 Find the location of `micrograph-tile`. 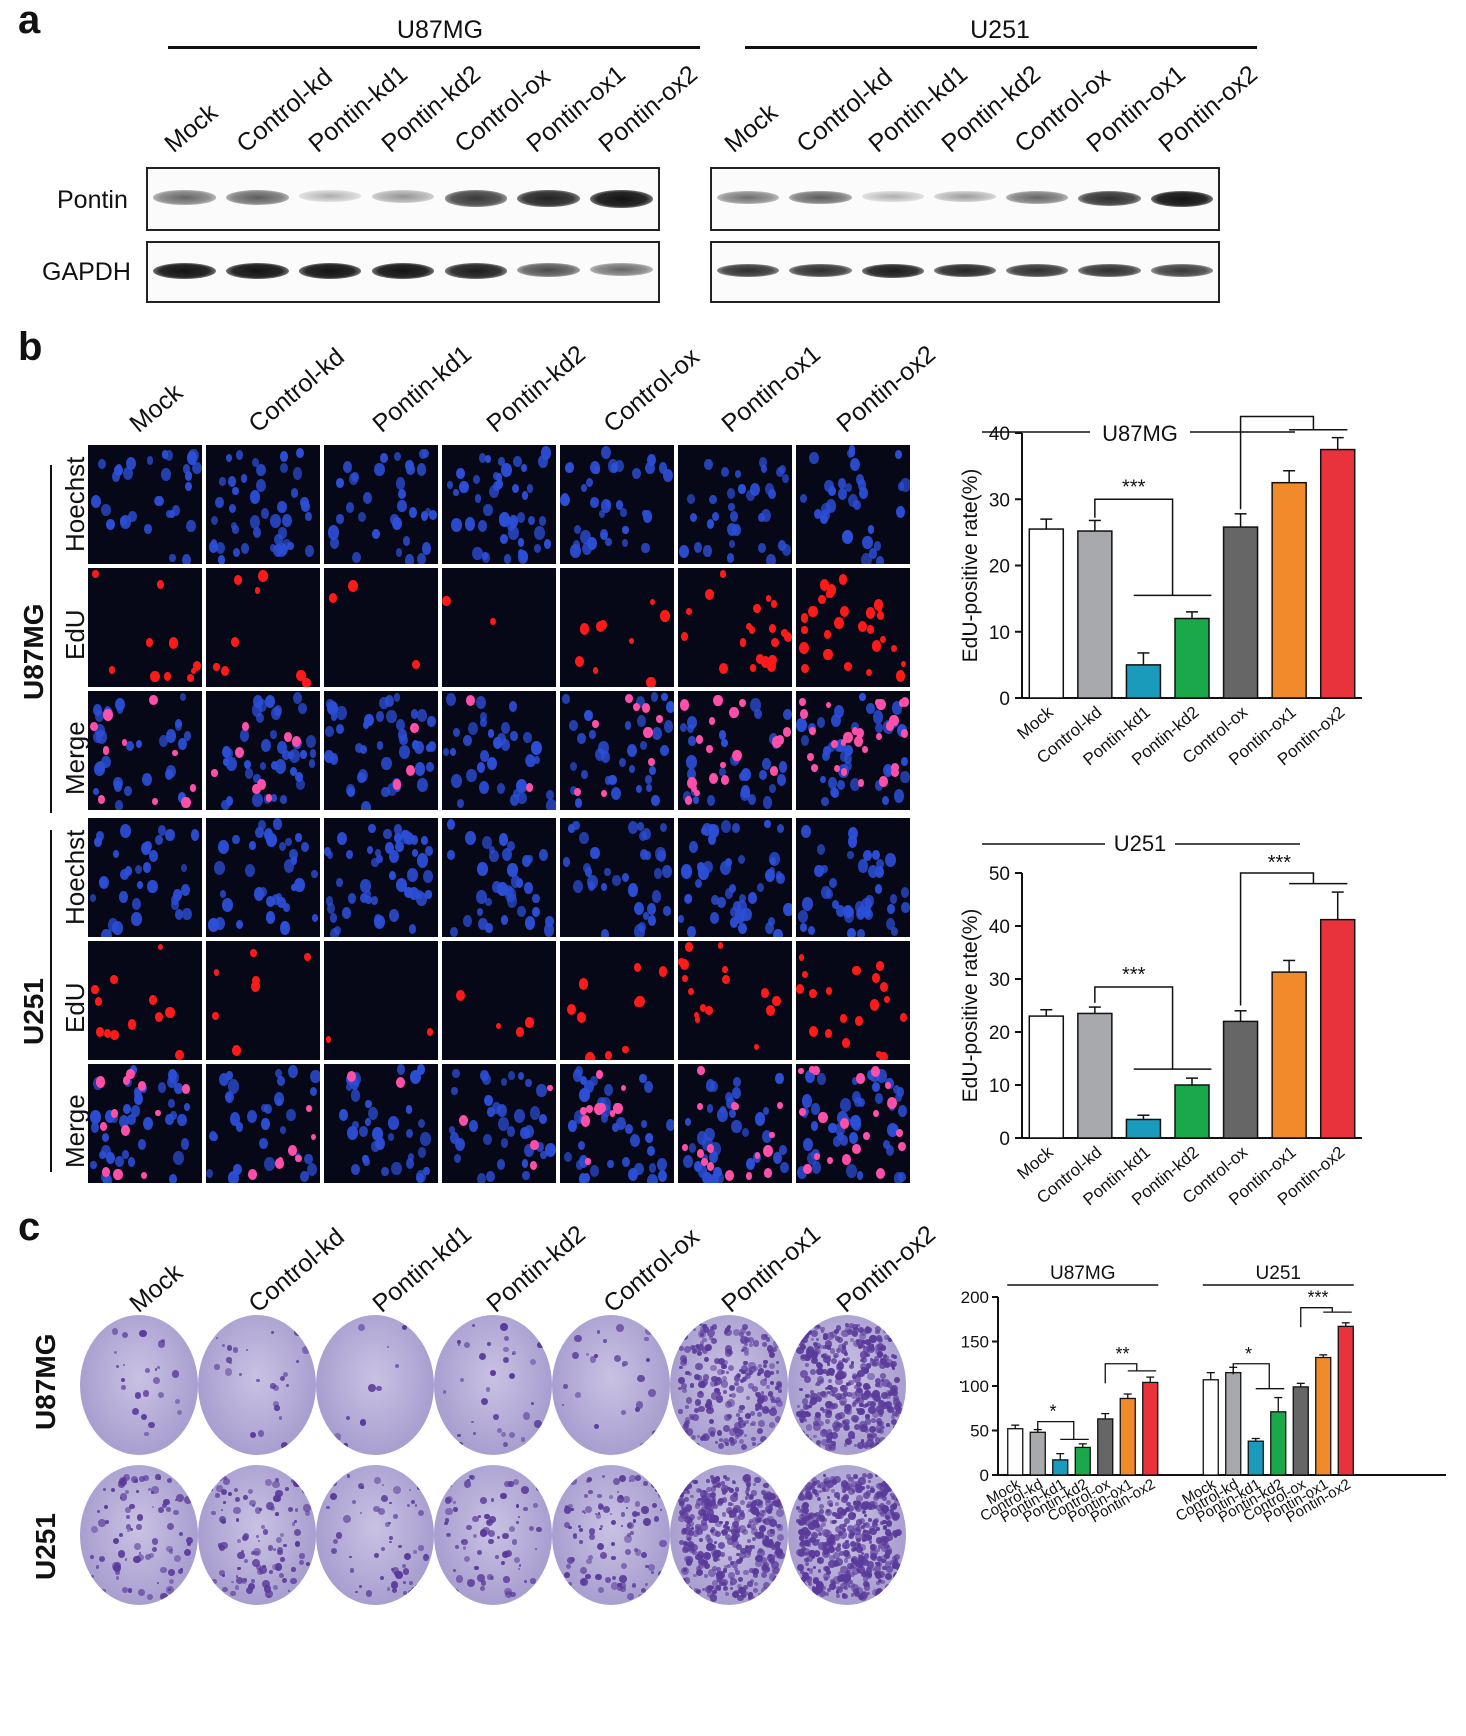

micrograph-tile is located at coordinates (499, 877).